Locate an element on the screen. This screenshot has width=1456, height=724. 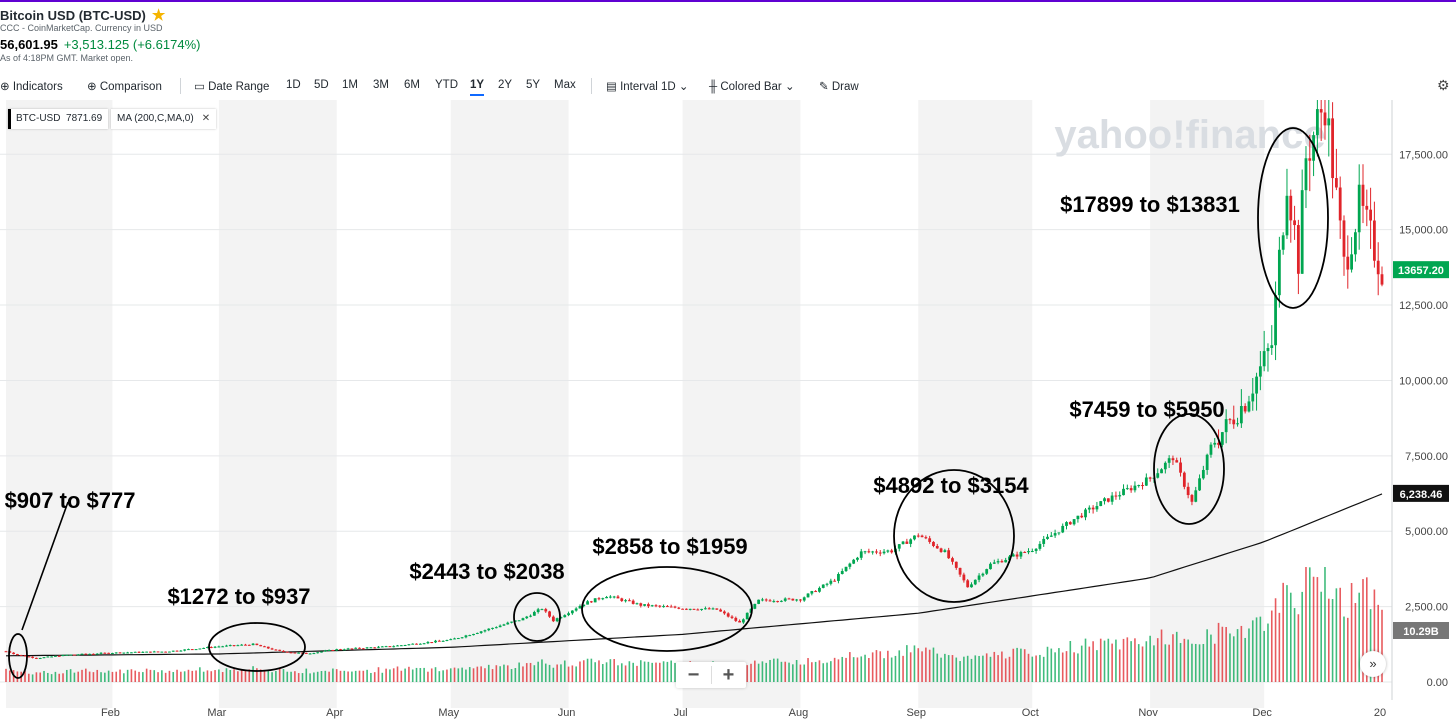
range-2y: 2Y is located at coordinates (505, 85).